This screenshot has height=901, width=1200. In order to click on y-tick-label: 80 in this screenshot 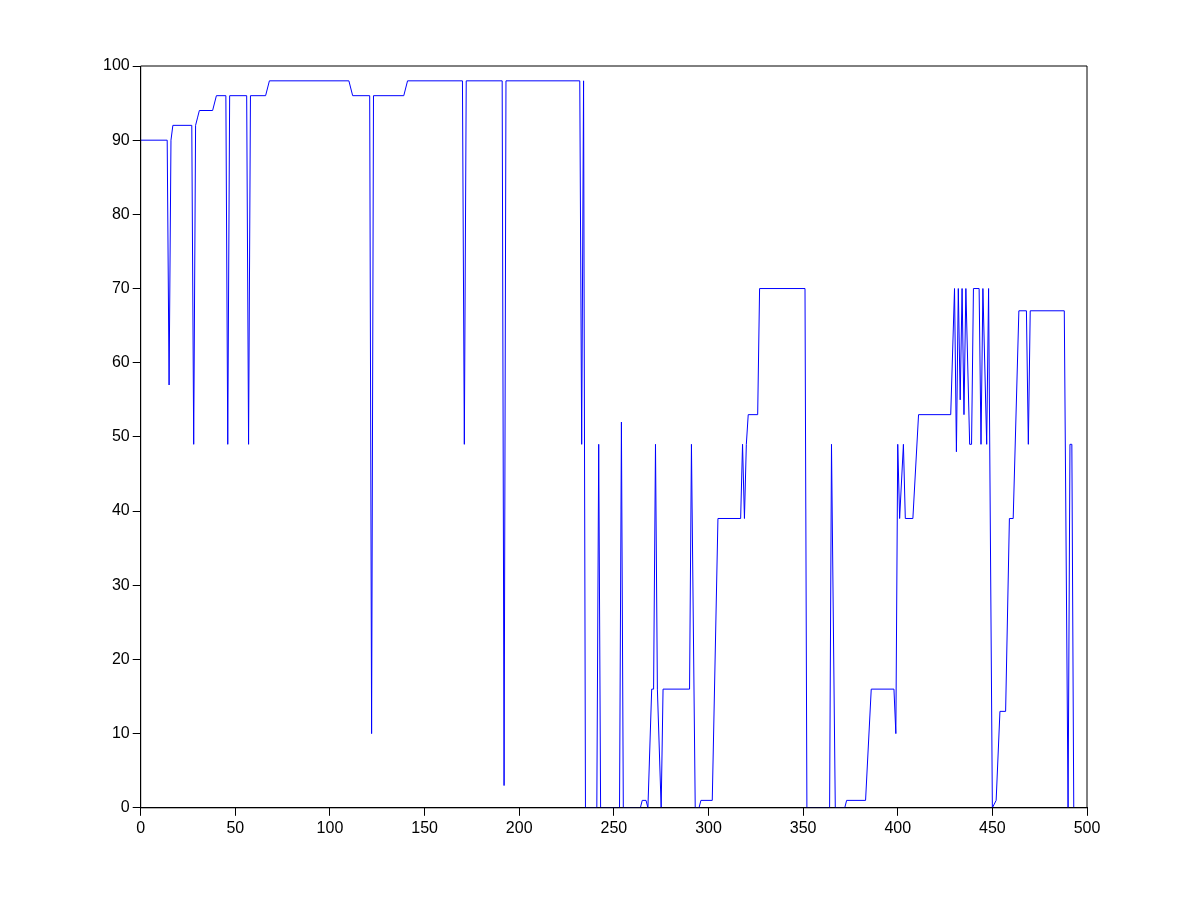, I will do `click(120, 213)`.